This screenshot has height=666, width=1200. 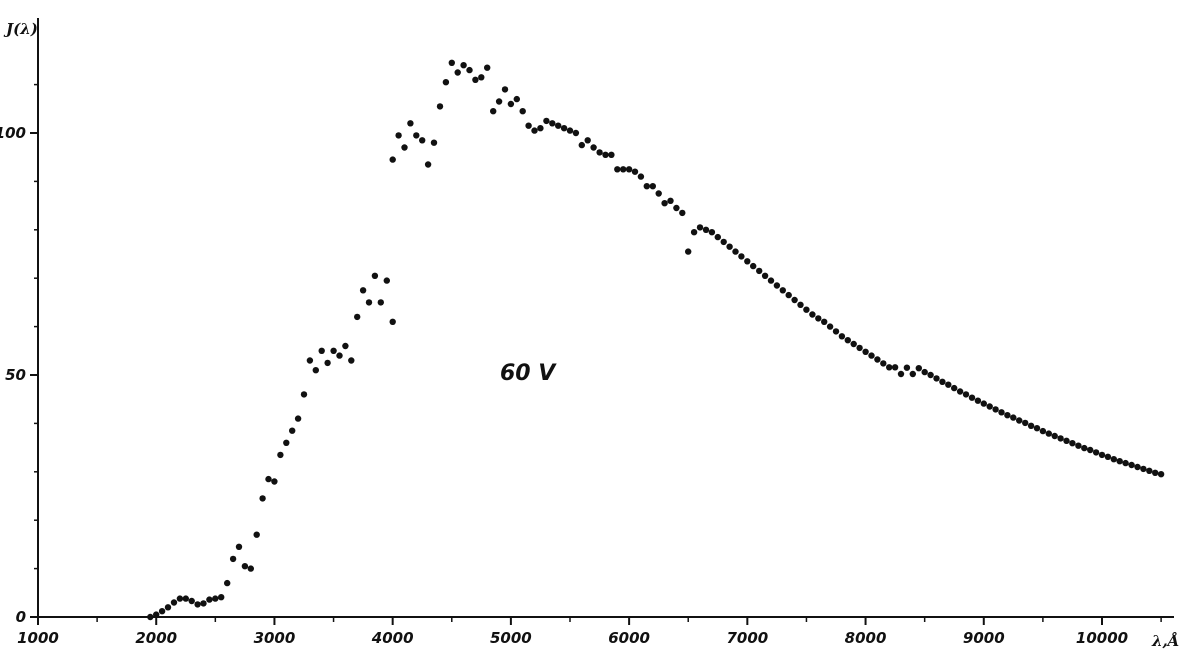 I want to click on x-tick-label: 8000, so click(x=866, y=638).